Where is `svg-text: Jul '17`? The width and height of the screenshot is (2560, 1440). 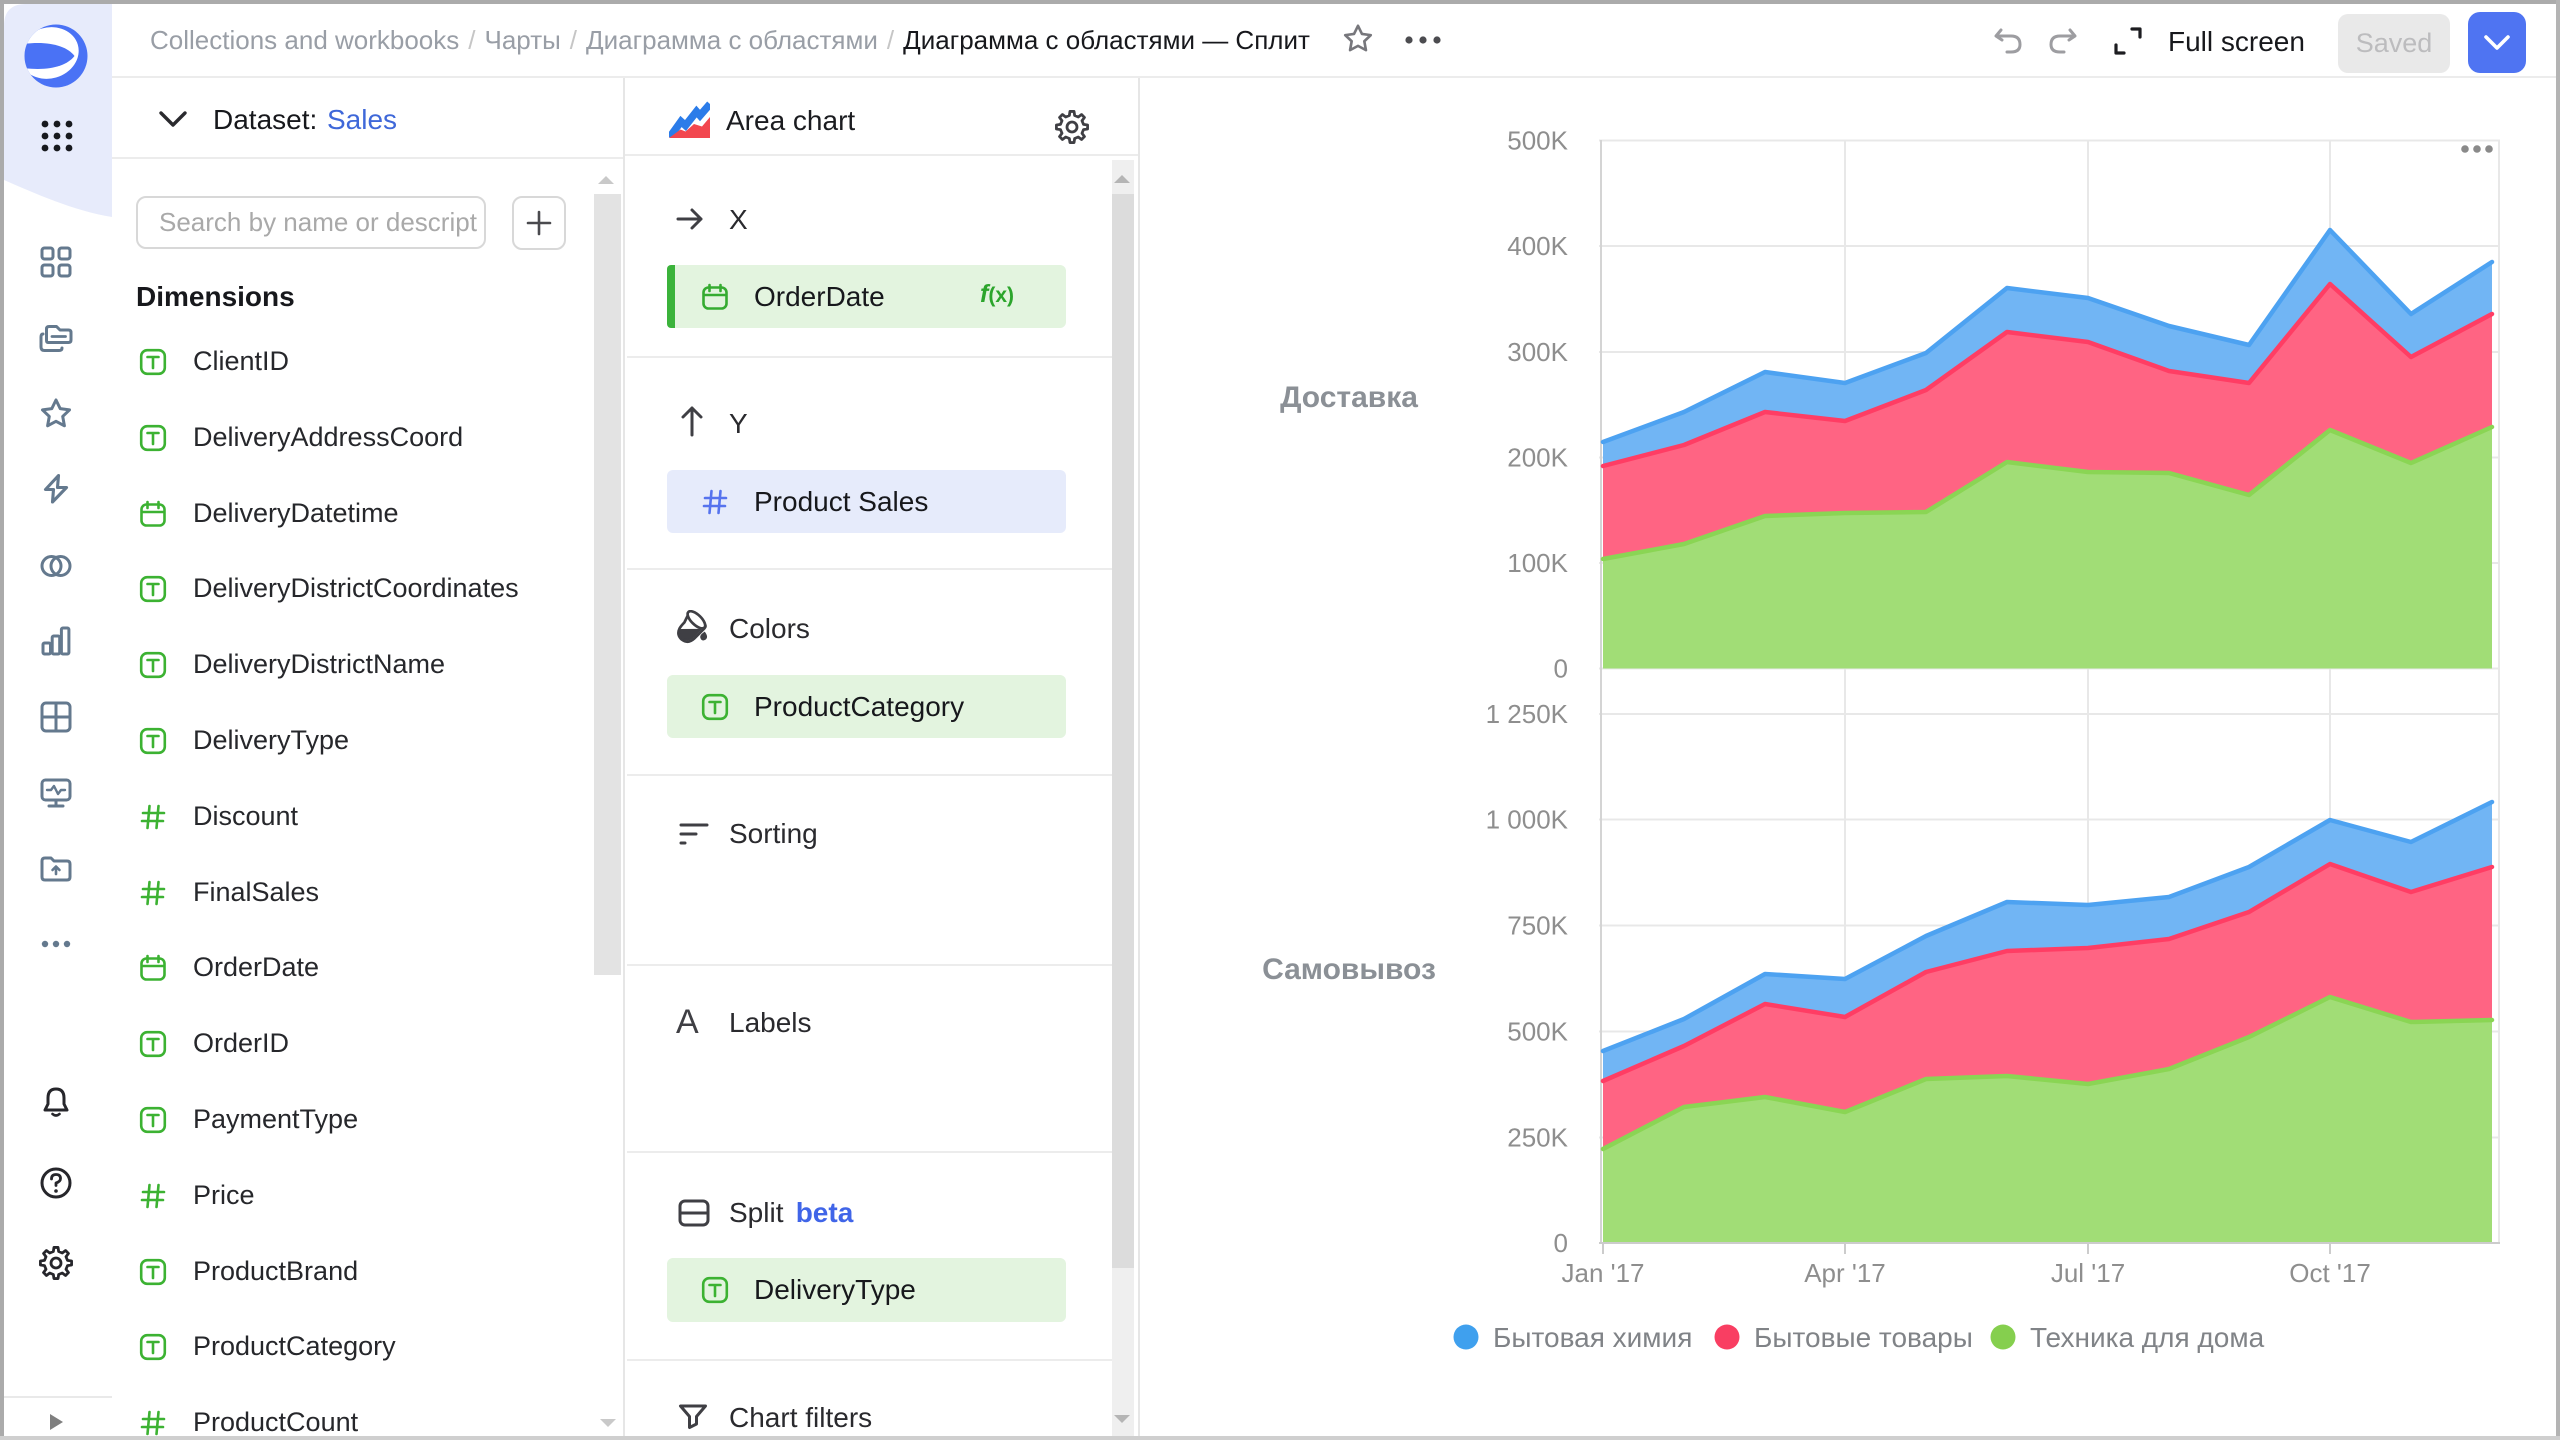 svg-text: Jul '17 is located at coordinates (2088, 1273).